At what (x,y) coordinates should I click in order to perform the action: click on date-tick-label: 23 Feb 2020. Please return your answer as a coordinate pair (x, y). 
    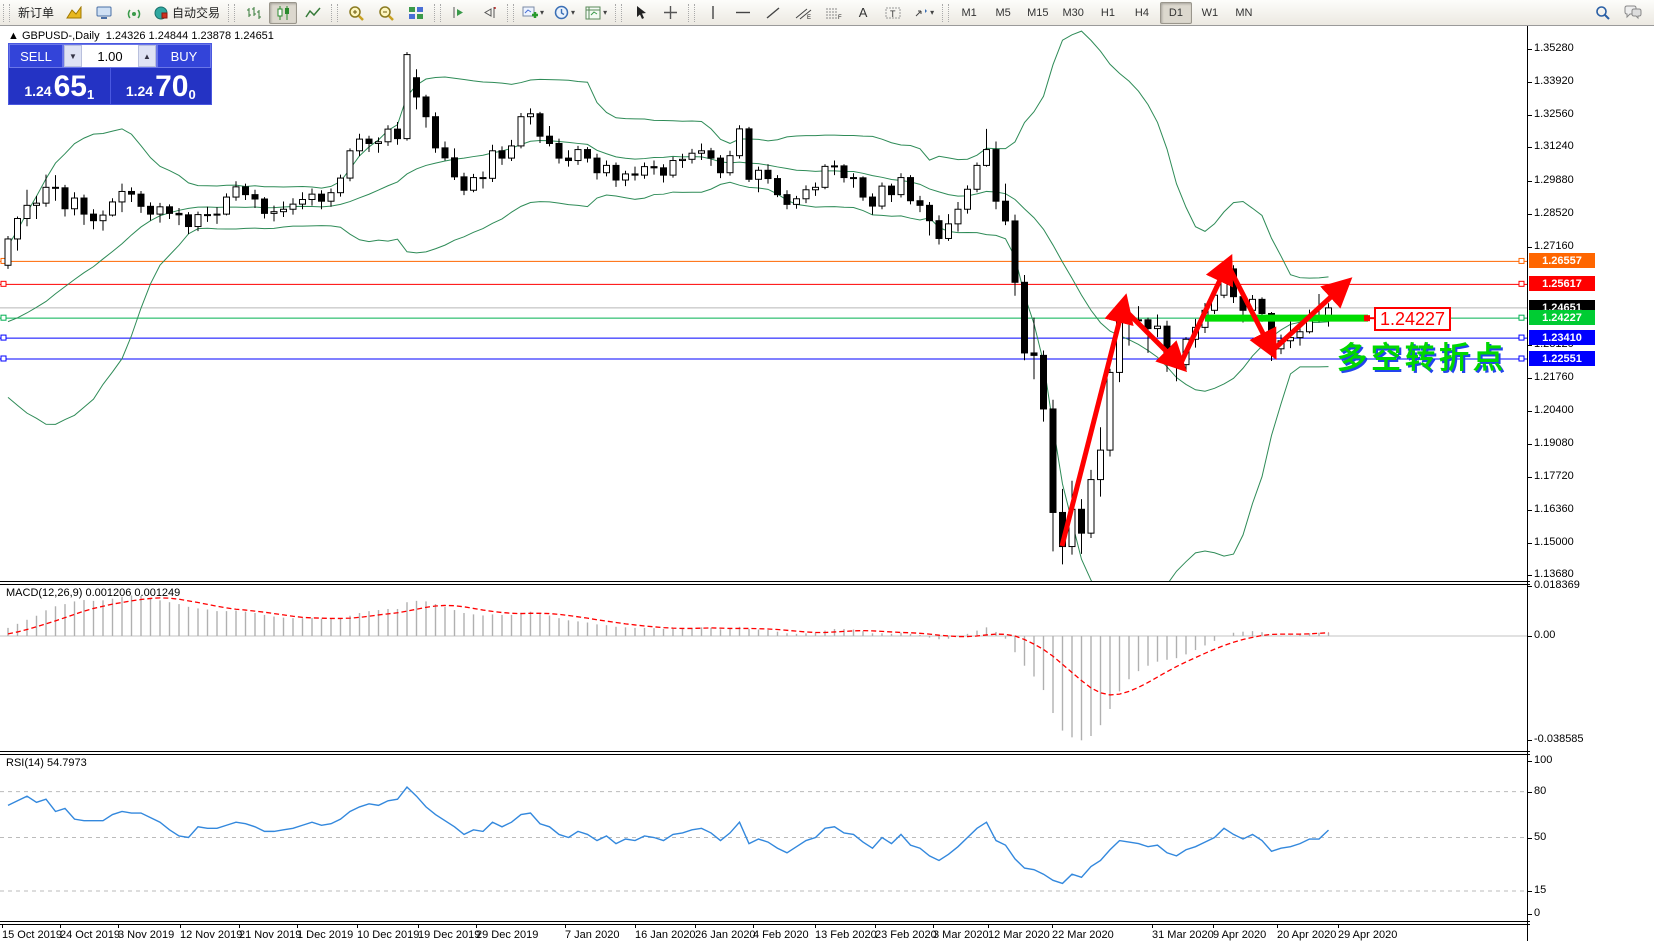
    Looking at the image, I should click on (906, 935).